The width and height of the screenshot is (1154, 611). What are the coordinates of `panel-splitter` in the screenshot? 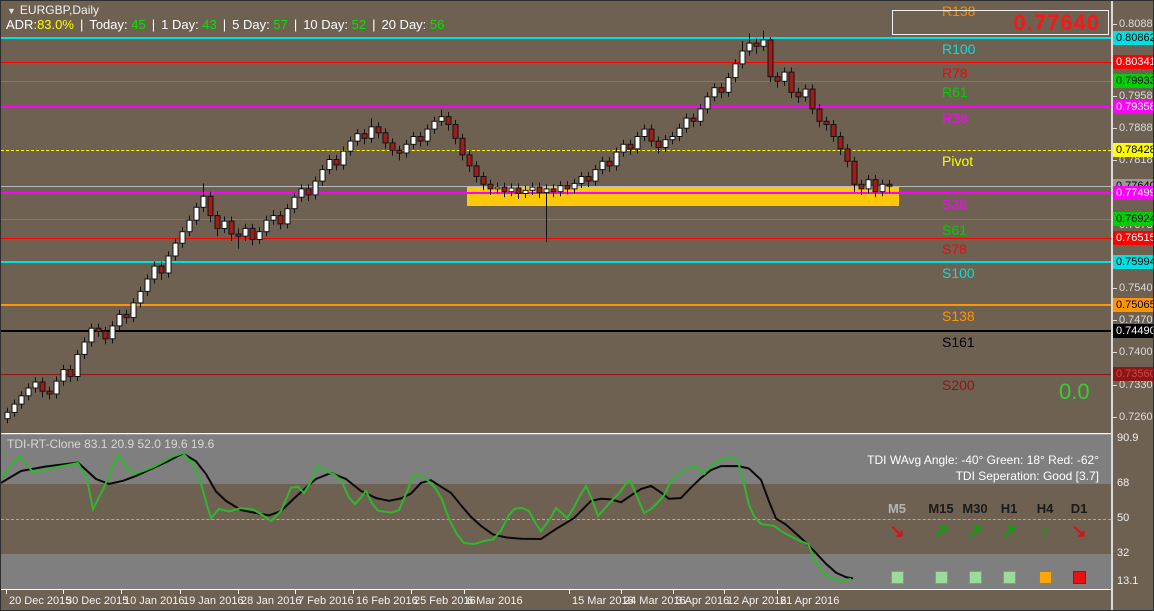 It's located at (556, 434).